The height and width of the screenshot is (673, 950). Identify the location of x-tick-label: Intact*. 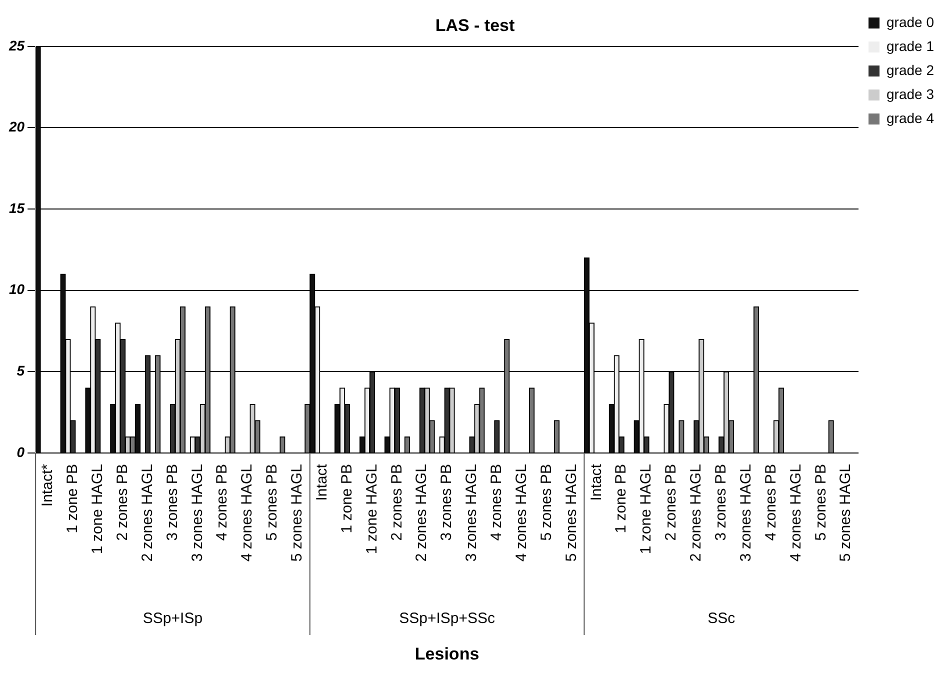
(47, 485).